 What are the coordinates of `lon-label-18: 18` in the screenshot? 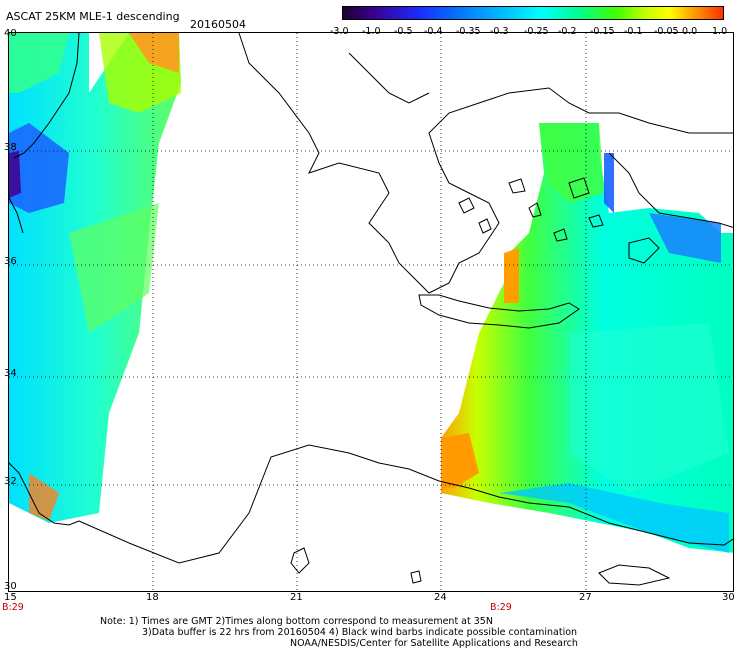 It's located at (152, 597).